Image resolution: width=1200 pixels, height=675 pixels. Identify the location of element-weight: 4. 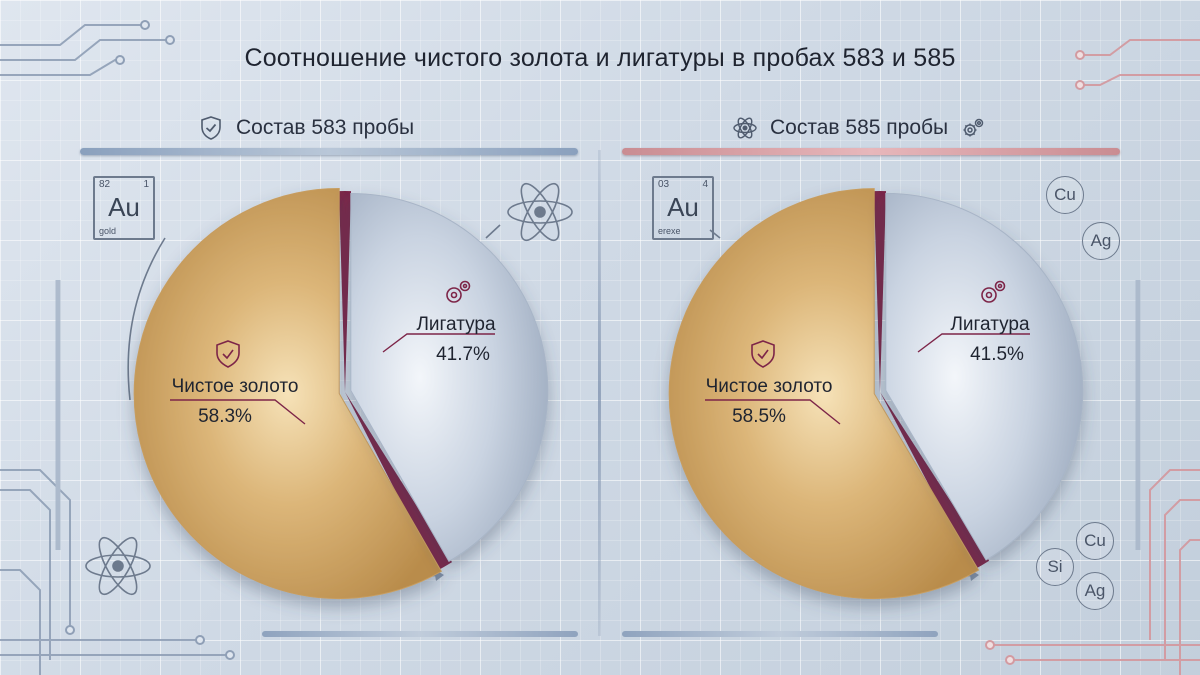
(705, 184).